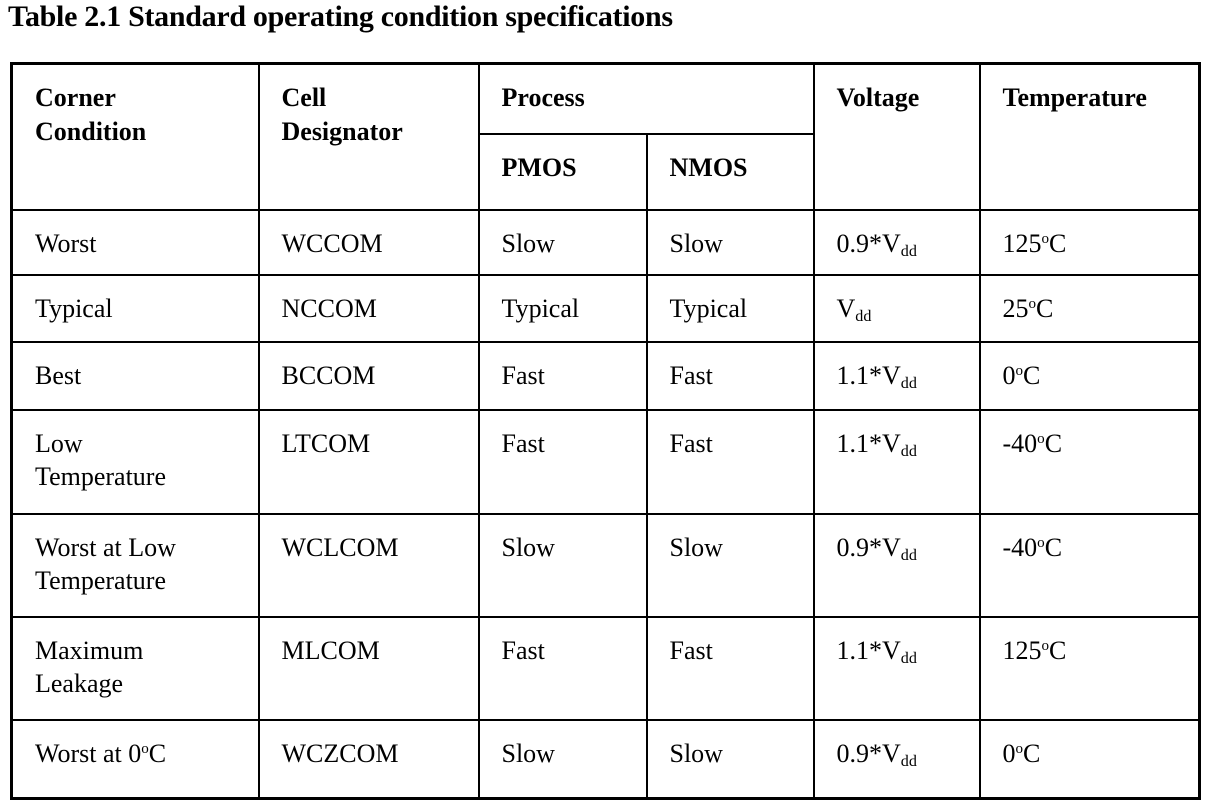  I want to click on cell-corner-condition: Worst at Low Temperature, so click(135, 565).